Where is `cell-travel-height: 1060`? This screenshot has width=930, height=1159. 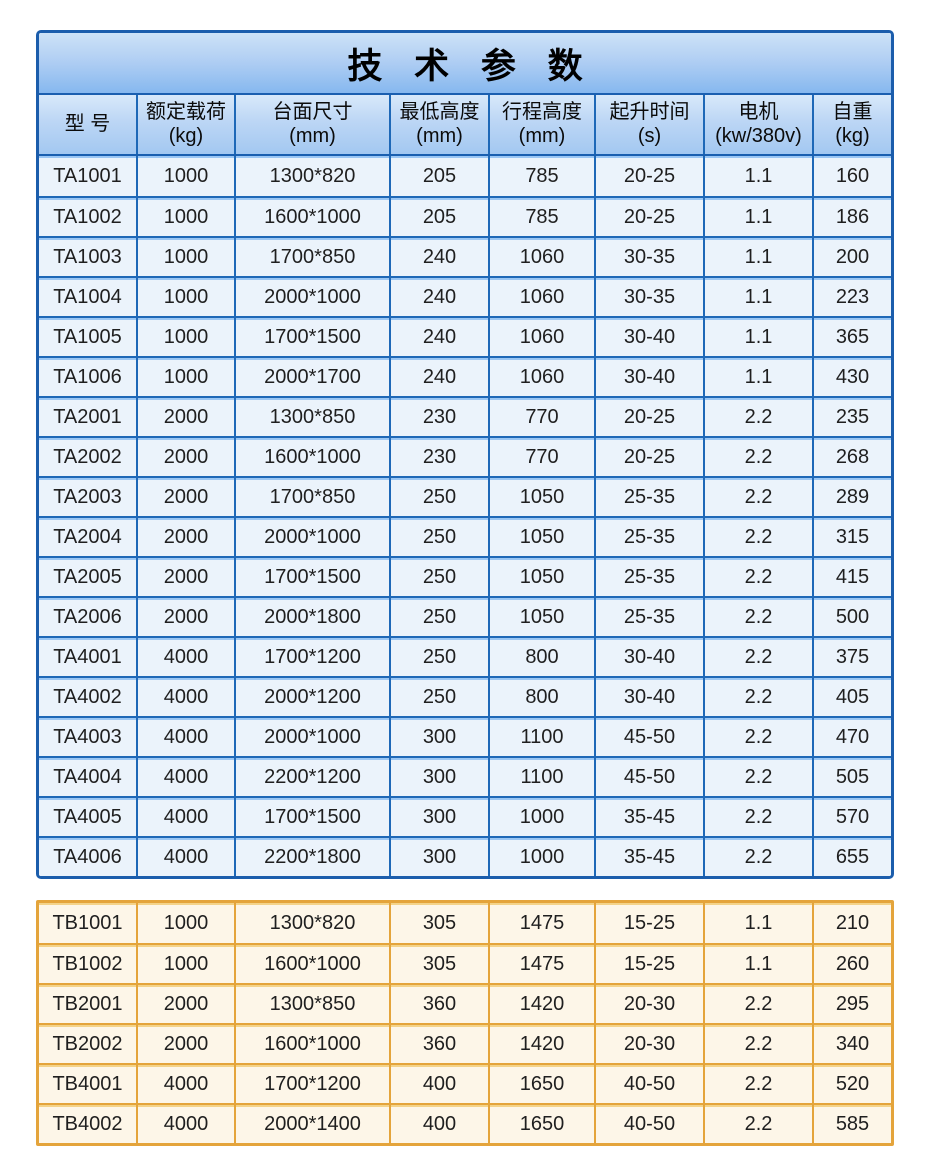 cell-travel-height: 1060 is located at coordinates (543, 337).